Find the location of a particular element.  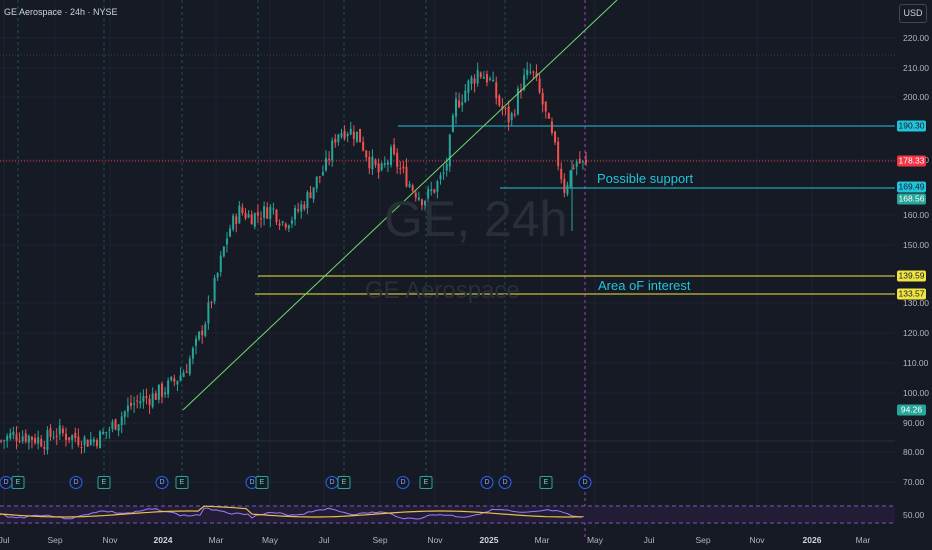

rsi-signal-line is located at coordinates (291, 511).